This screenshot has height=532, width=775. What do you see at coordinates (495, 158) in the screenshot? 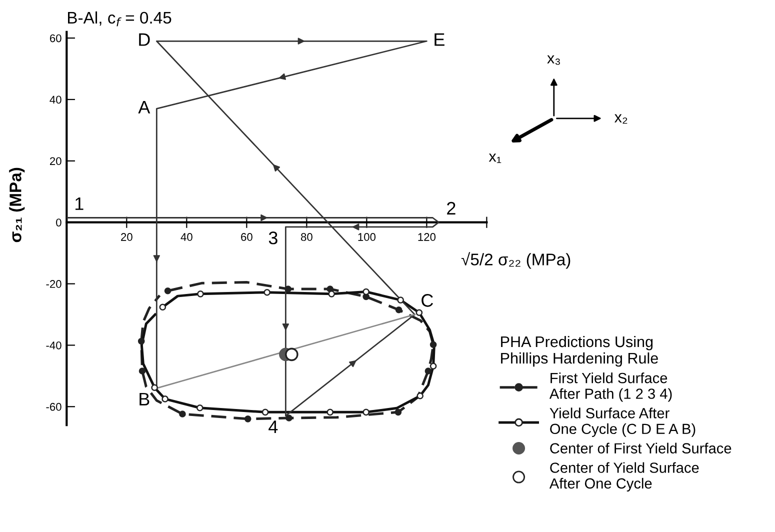
I see `text: x₁` at bounding box center [495, 158].